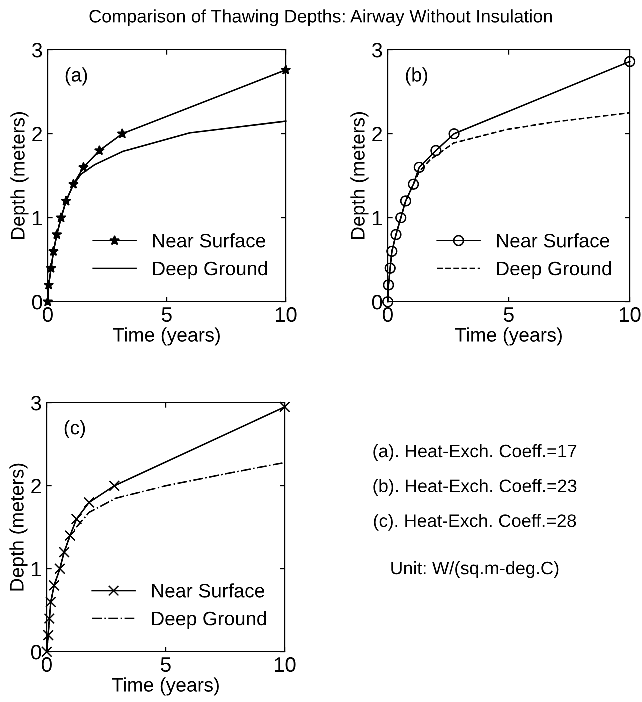  I want to click on annotation: (c), so click(75, 429).